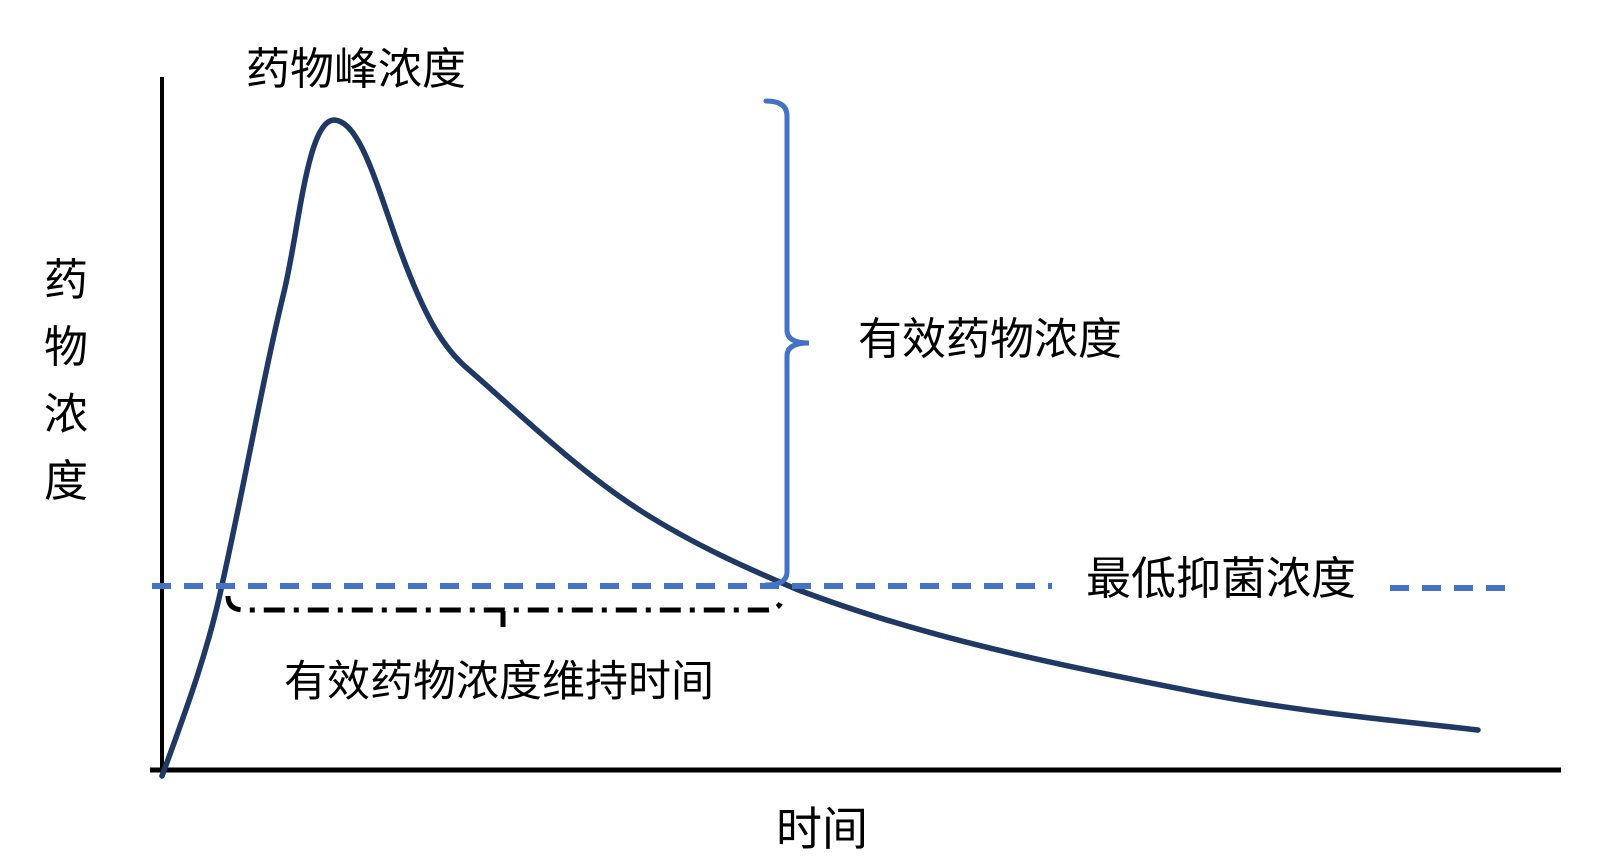 The width and height of the screenshot is (1621, 866). Describe the element at coordinates (1221, 579) in the screenshot. I see `mic-label: 最低抑菌浓度` at that location.